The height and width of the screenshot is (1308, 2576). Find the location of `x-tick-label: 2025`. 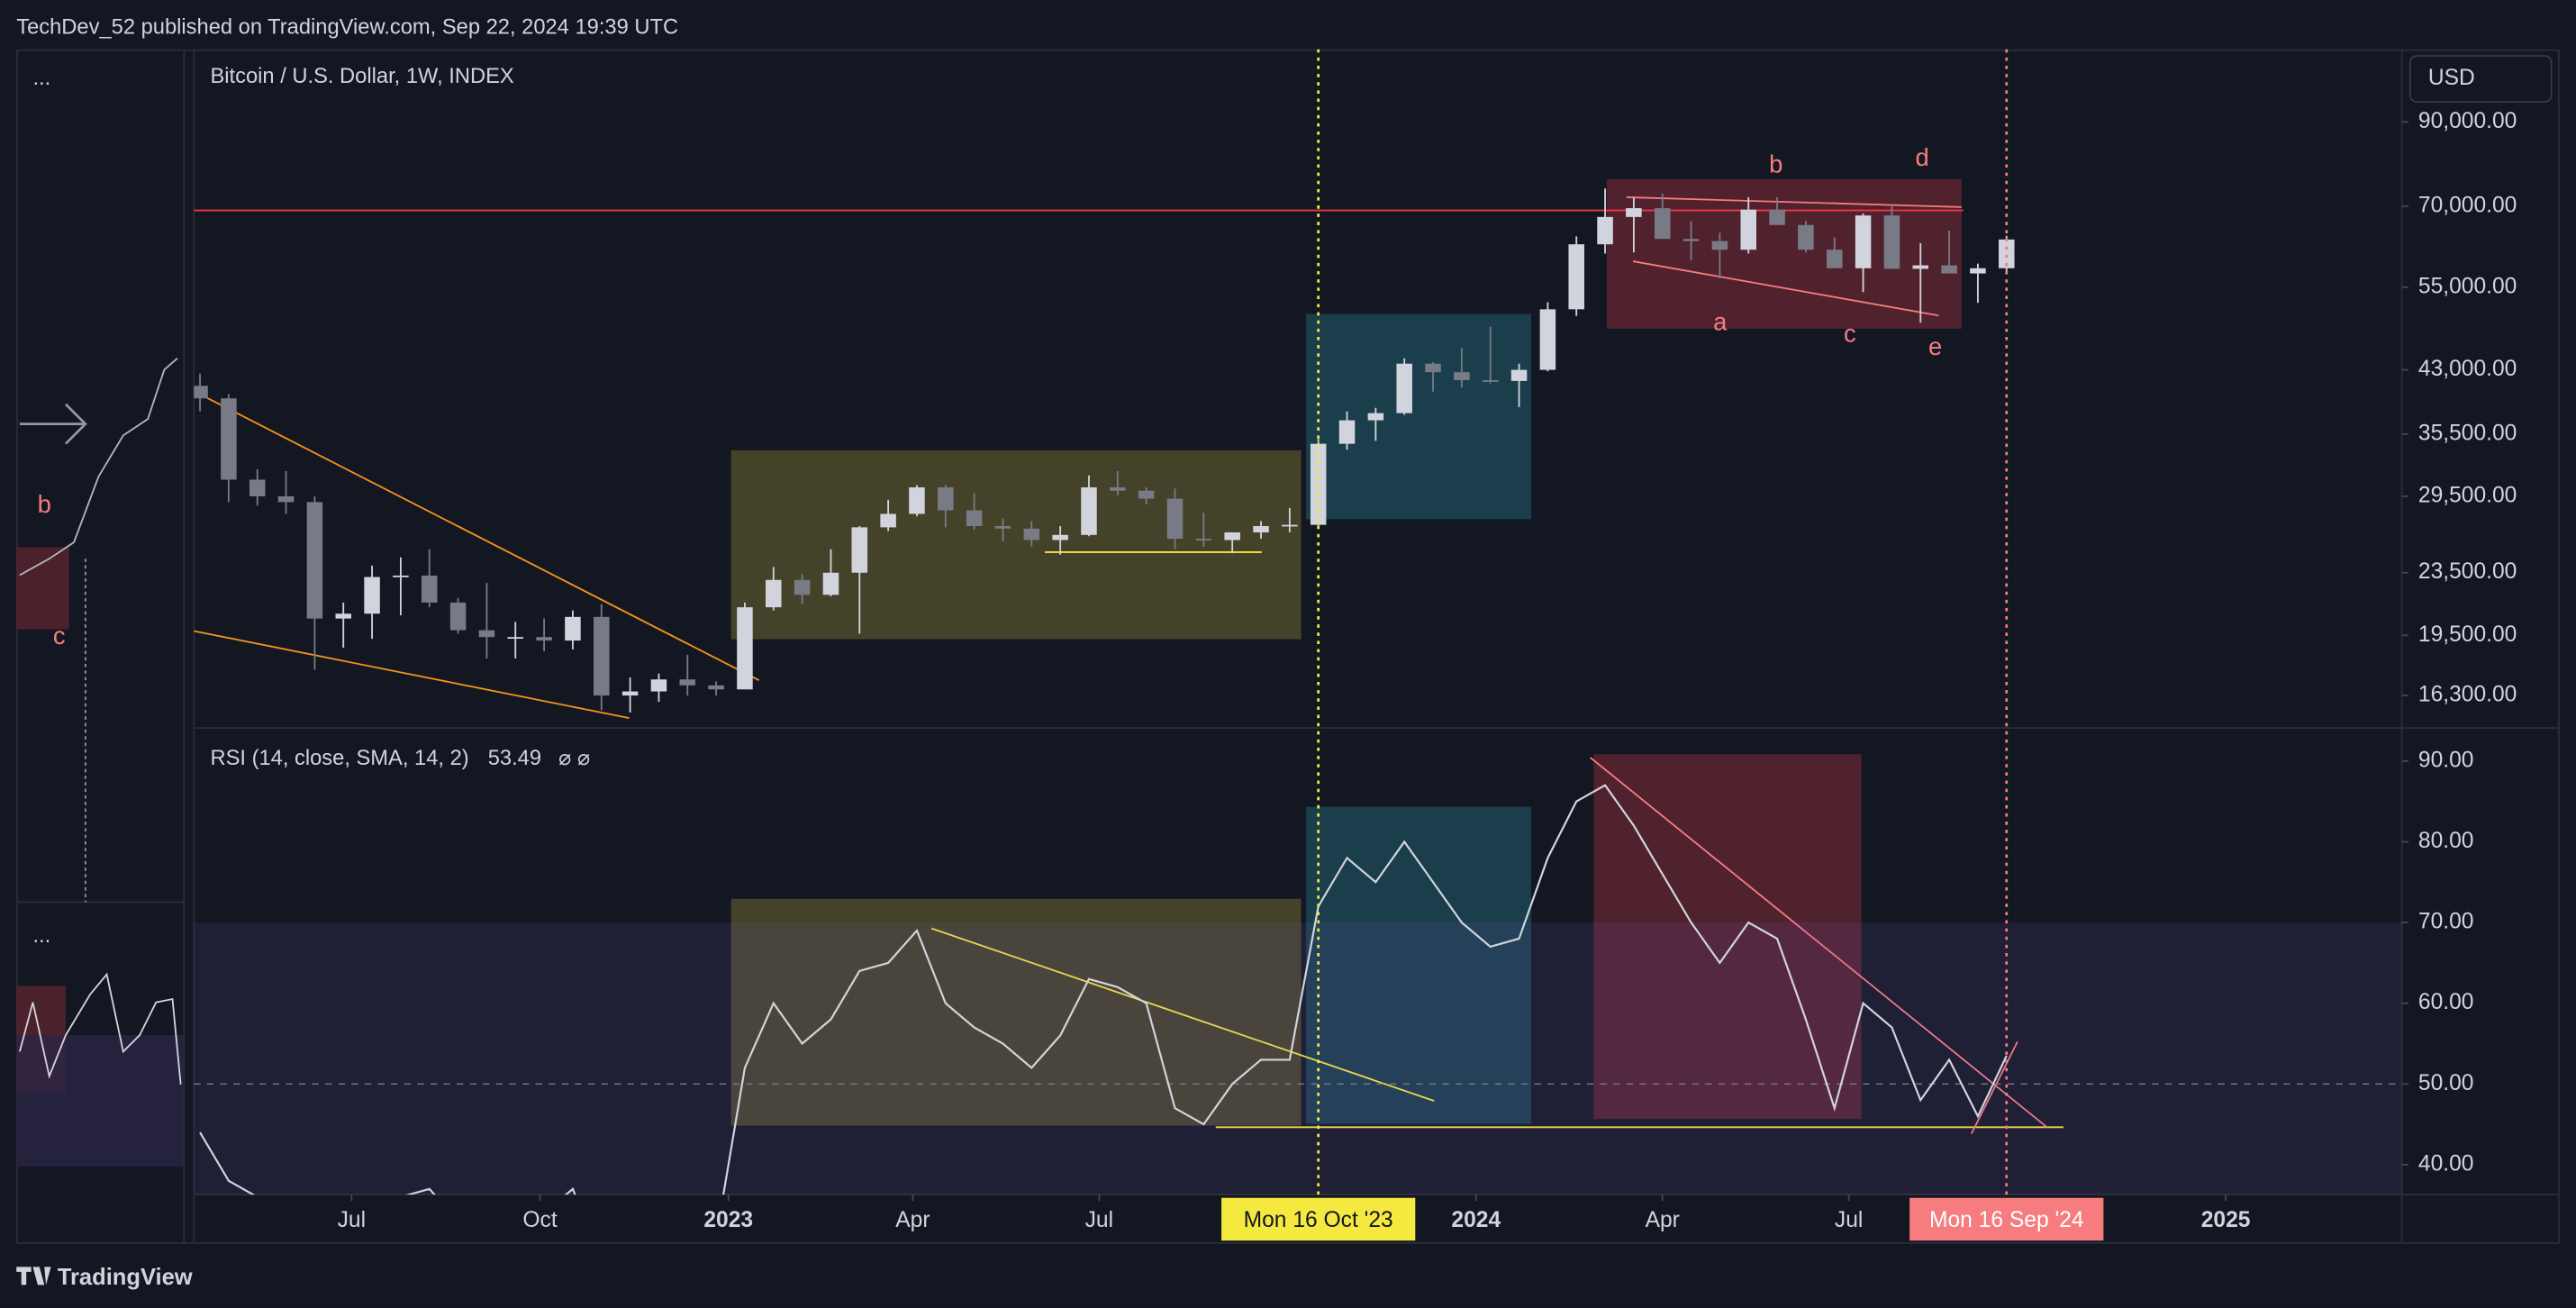

x-tick-label: 2025 is located at coordinates (2226, 1220).